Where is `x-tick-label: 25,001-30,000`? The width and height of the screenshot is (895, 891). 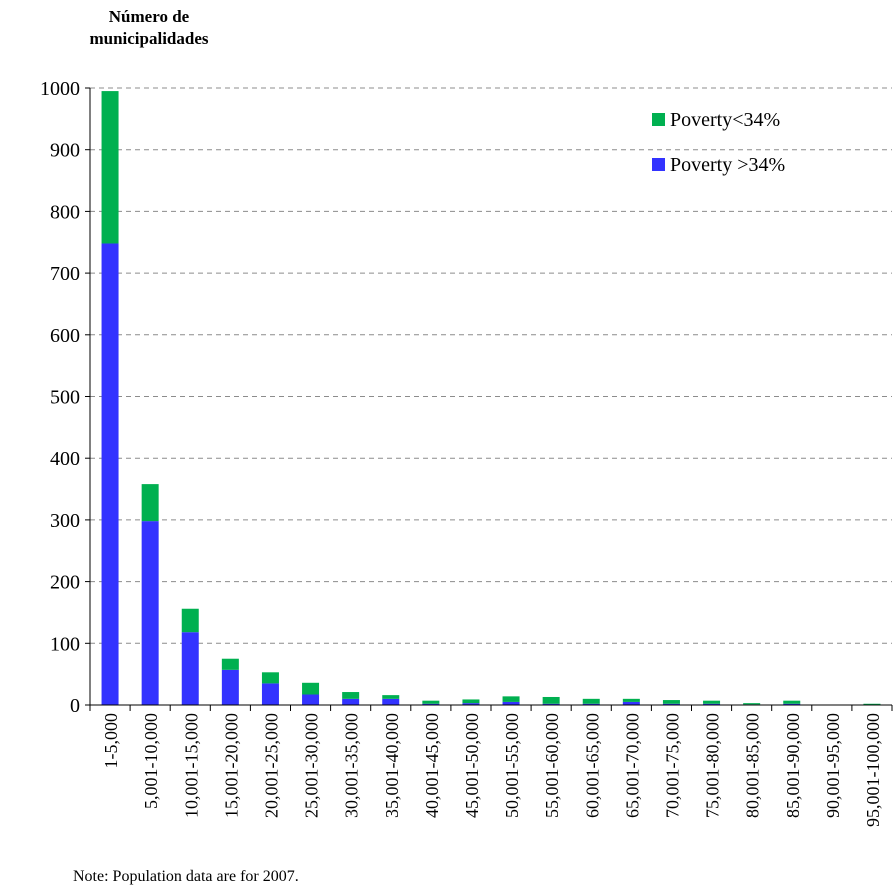 x-tick-label: 25,001-30,000 is located at coordinates (312, 765).